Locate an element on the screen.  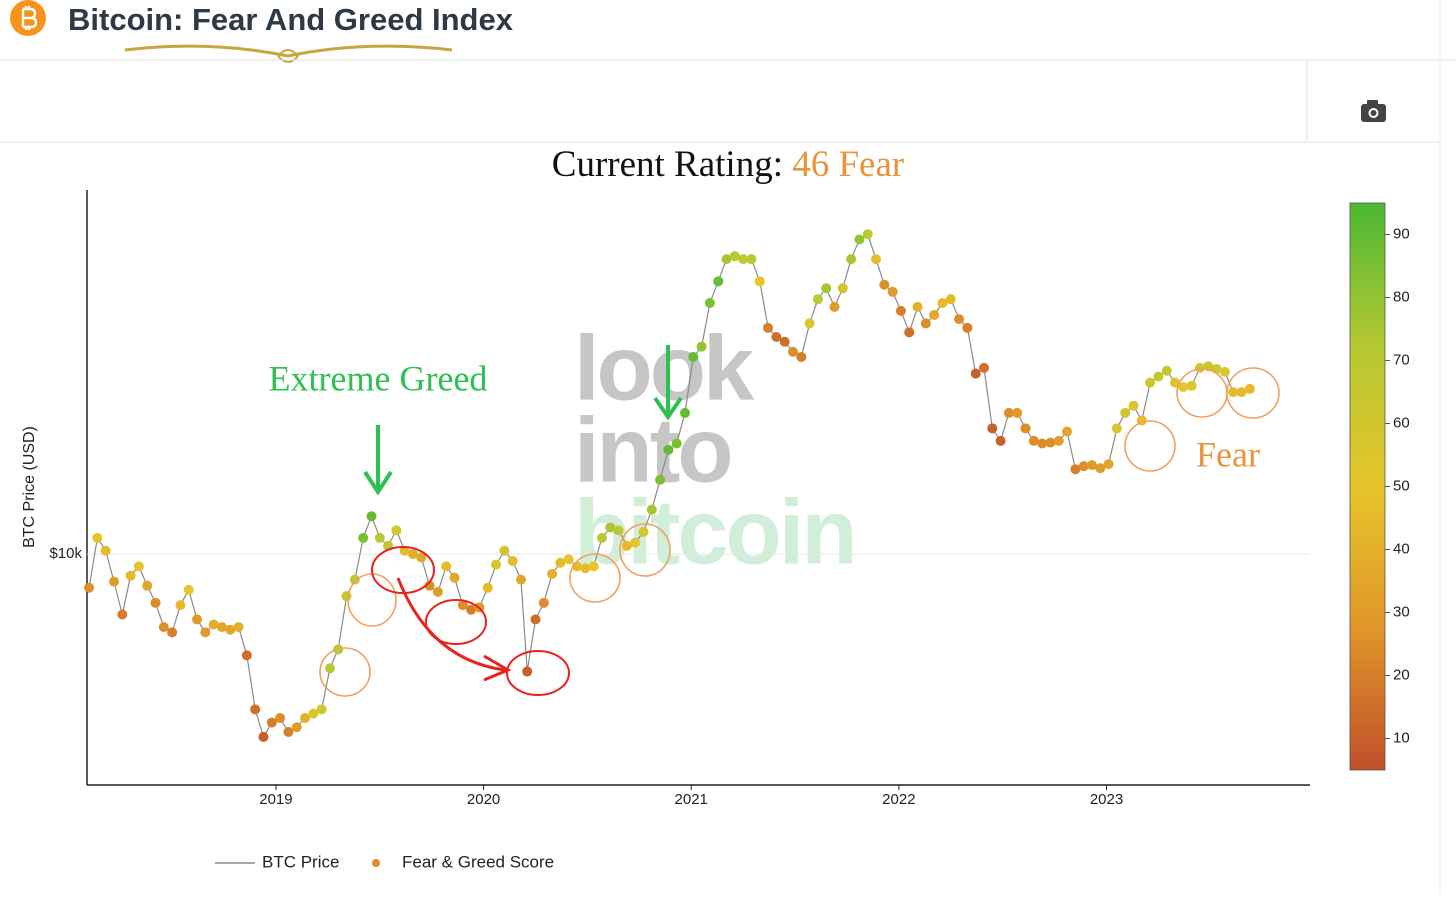
chart-title: Current Rating: 46 Fear is located at coordinates (728, 164).